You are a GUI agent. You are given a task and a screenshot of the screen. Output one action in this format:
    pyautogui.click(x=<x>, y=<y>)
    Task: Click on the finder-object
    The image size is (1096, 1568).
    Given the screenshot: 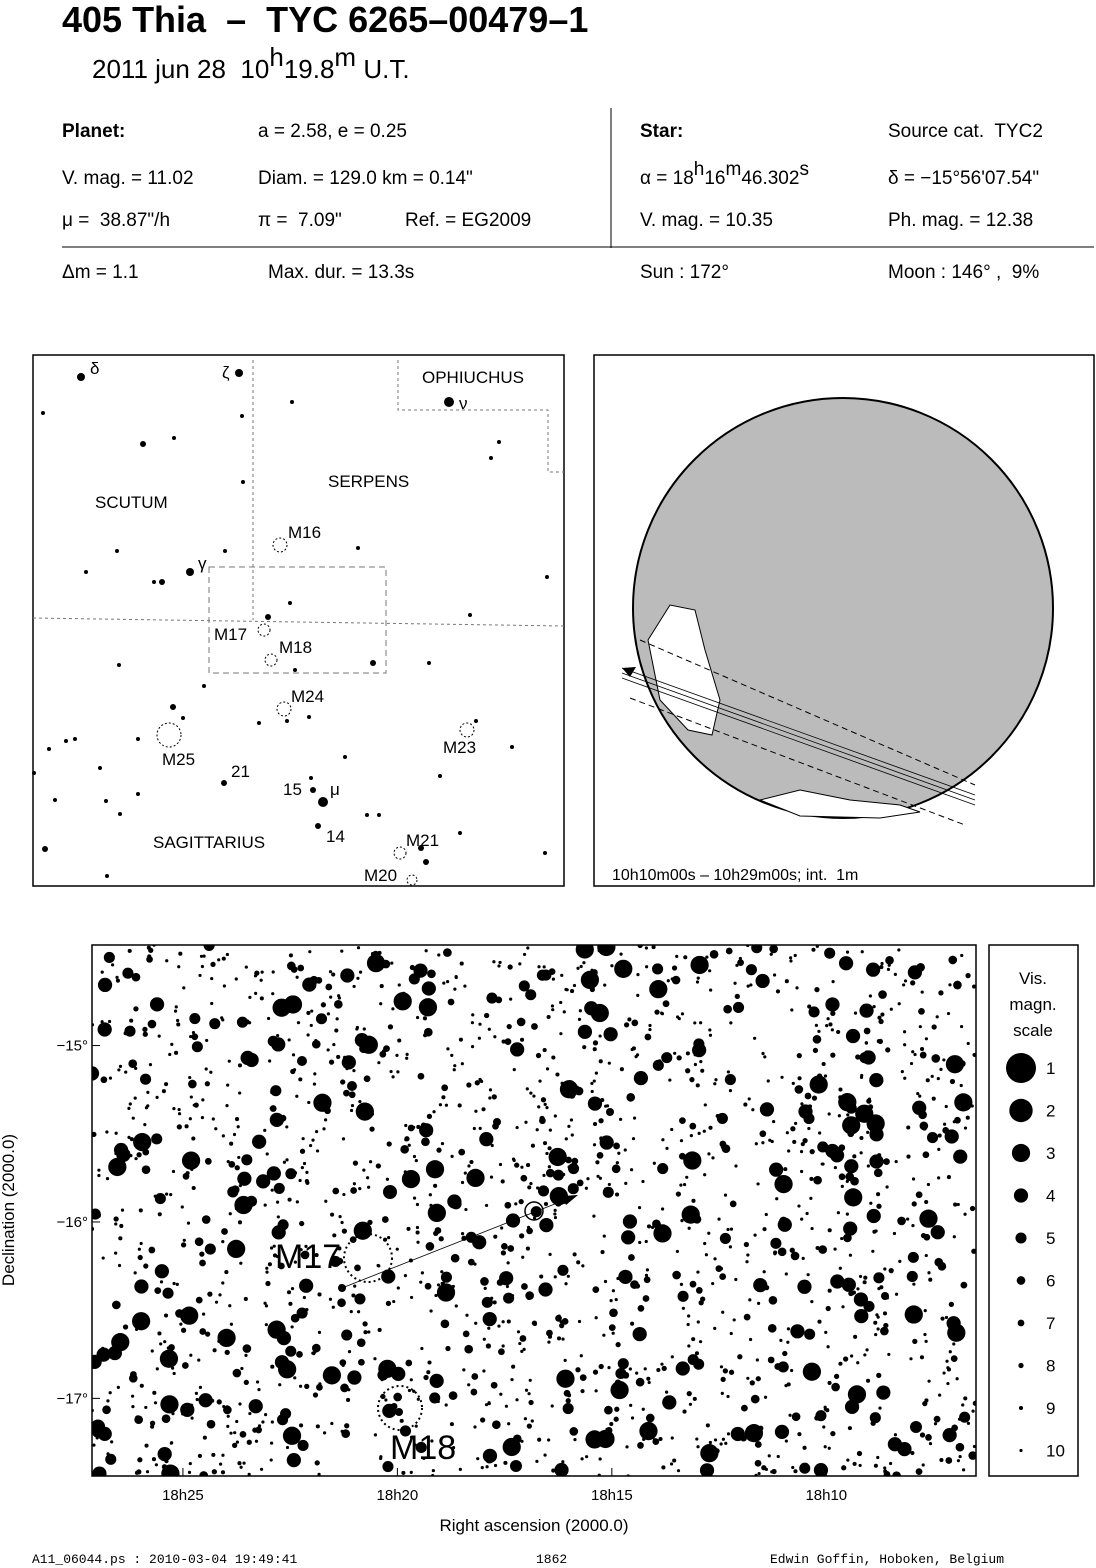 What is the action you would take?
    pyautogui.click(x=271, y=660)
    